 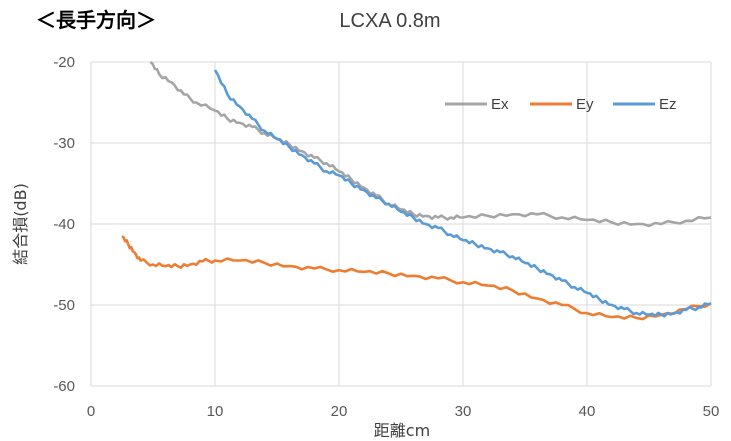 I want to click on y-axis-ticks: -20 -30 -40 -50 -60, so click(x=64, y=224).